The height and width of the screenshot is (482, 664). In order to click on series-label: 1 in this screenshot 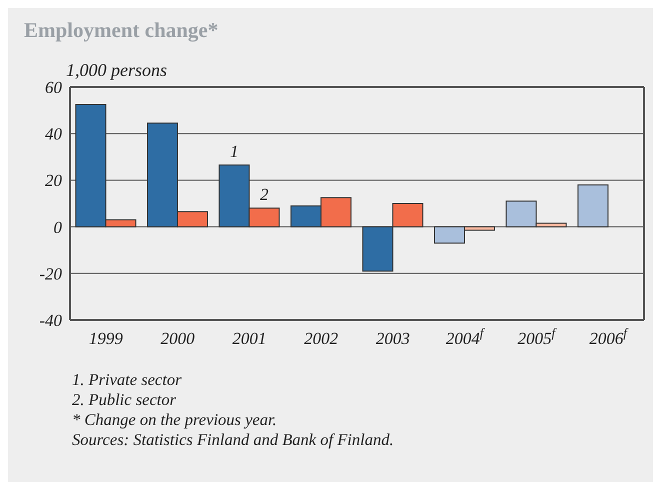, I will do `click(234, 152)`.